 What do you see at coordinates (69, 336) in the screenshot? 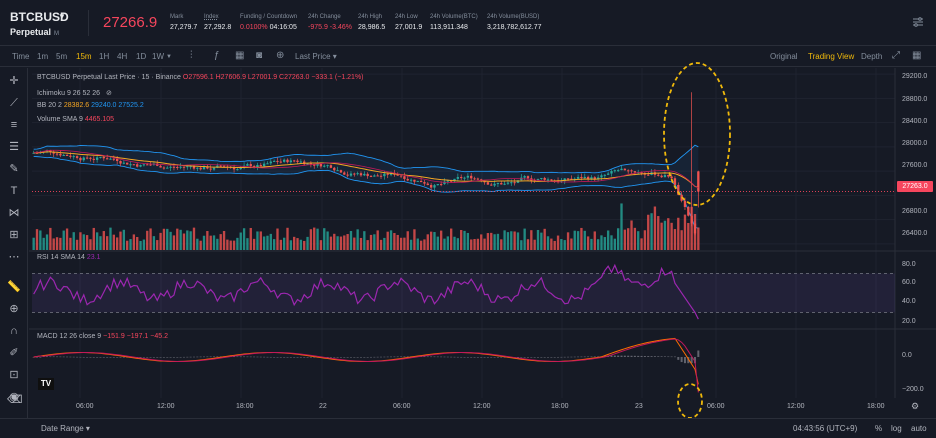
I see `macd-label: MACD 12 26 close 9` at bounding box center [69, 336].